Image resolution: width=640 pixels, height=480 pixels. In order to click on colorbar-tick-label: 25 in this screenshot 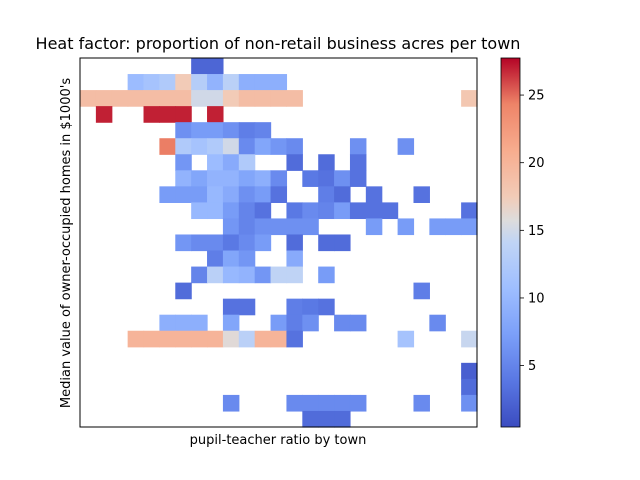, I will do `click(536, 96)`.